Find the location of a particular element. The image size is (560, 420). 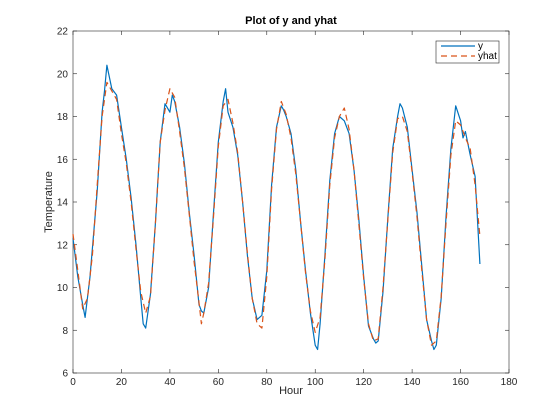

legend-yhat-label: yhat is located at coordinates (487, 56).